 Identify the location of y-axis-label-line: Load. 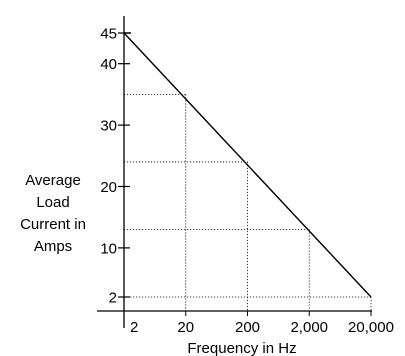
(52, 202).